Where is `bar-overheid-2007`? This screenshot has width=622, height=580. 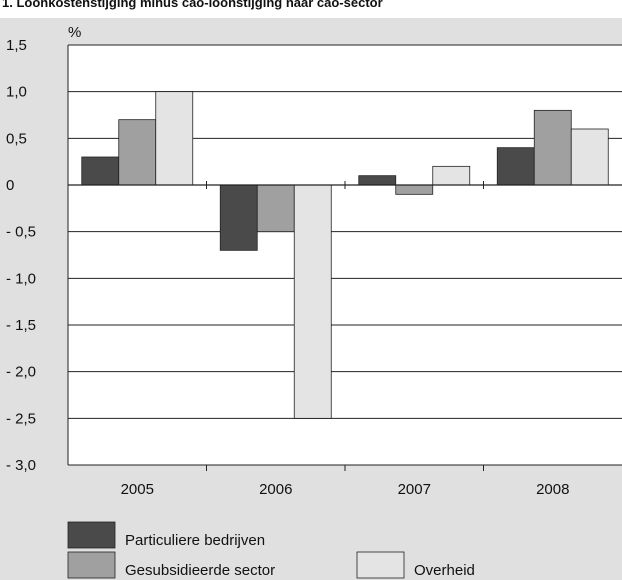
bar-overheid-2007 is located at coordinates (451, 175).